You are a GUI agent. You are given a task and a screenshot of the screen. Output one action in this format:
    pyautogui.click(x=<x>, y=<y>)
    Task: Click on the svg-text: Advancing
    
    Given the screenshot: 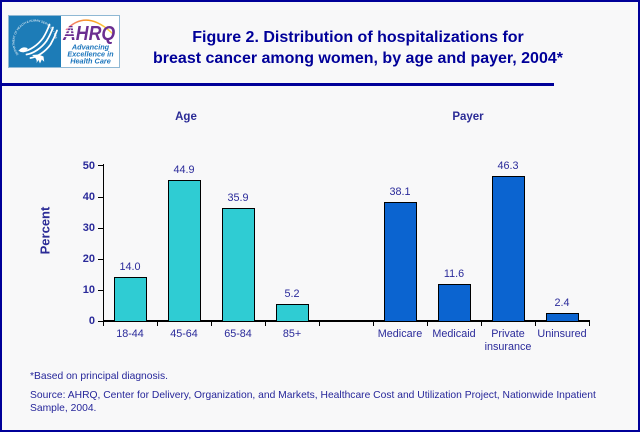 What is the action you would take?
    pyautogui.click(x=90, y=47)
    